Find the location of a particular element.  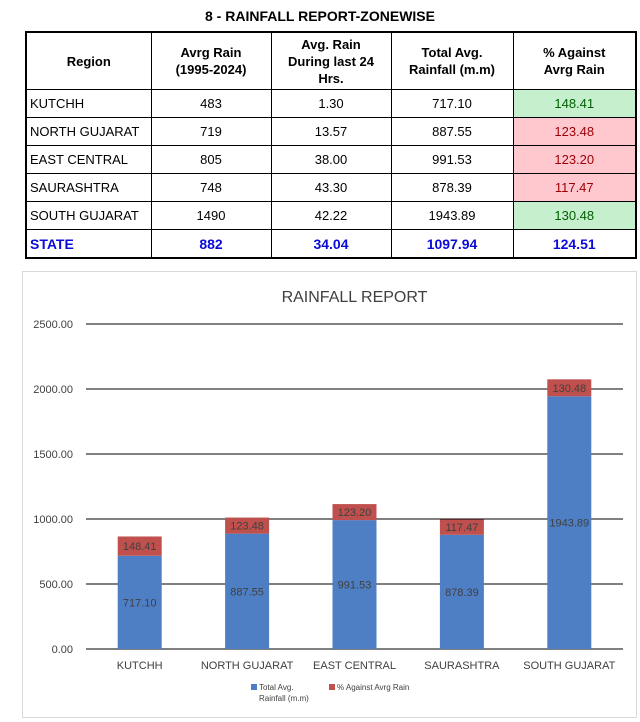

cell-last24: 13.57 is located at coordinates (331, 131).